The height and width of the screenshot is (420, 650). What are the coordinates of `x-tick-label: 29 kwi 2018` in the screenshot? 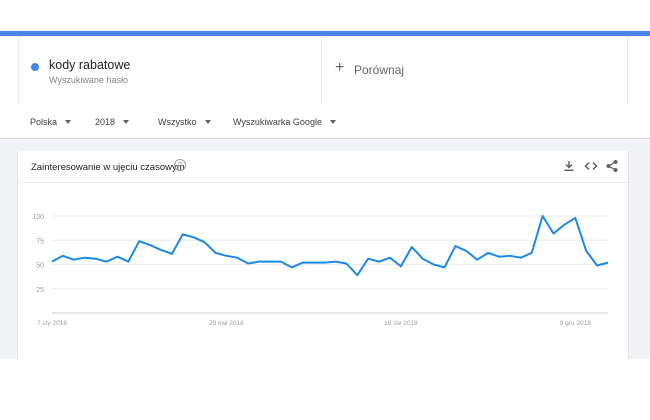 It's located at (226, 323).